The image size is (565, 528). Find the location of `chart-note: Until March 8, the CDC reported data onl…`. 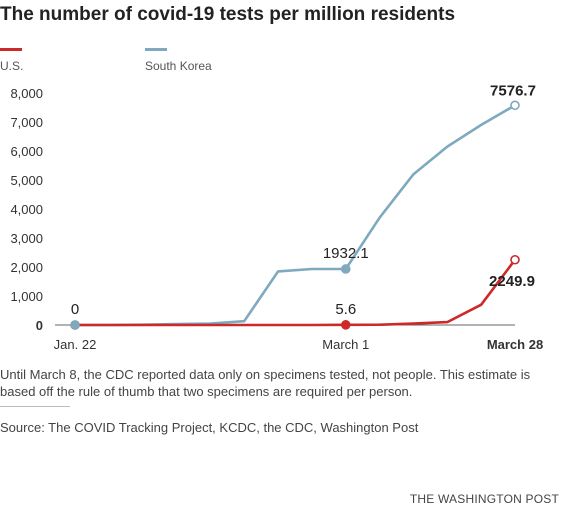

chart-note: Until March 8, the CDC reported data onl… is located at coordinates (265, 383).